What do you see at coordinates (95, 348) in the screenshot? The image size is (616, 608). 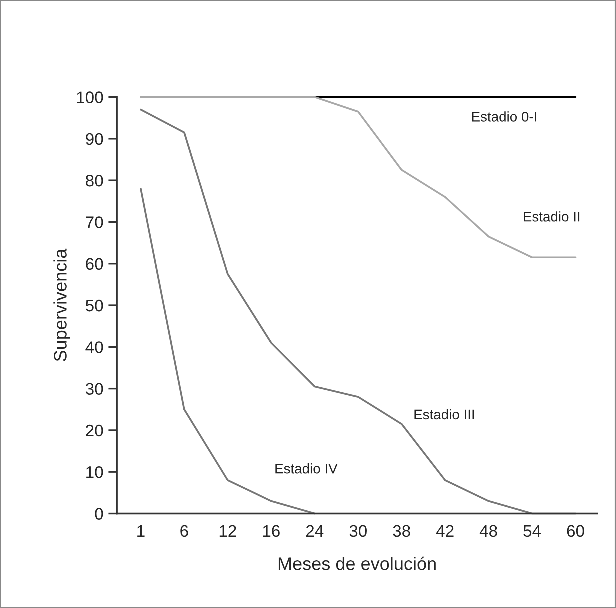 I see `y-tick-label: 40` at bounding box center [95, 348].